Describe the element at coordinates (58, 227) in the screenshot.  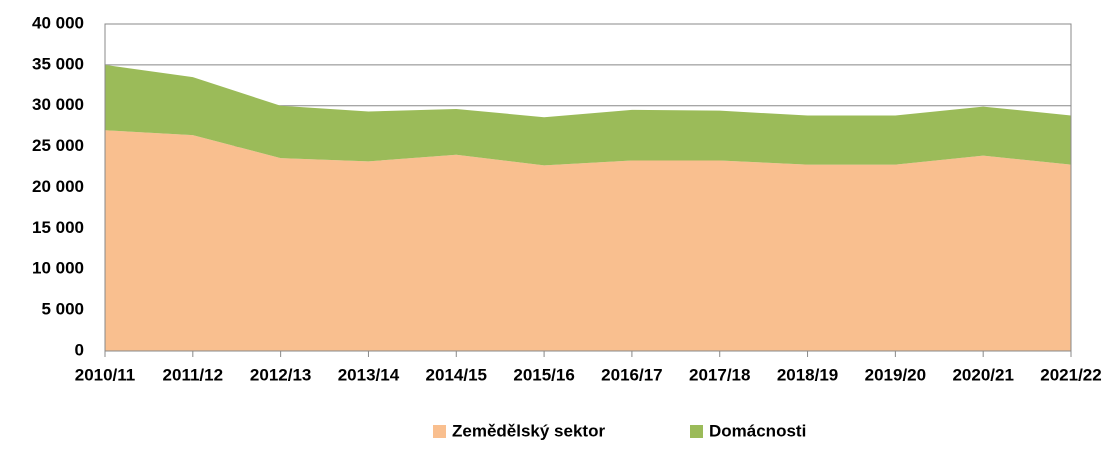
I see `y-tick-label: 15 000` at that location.